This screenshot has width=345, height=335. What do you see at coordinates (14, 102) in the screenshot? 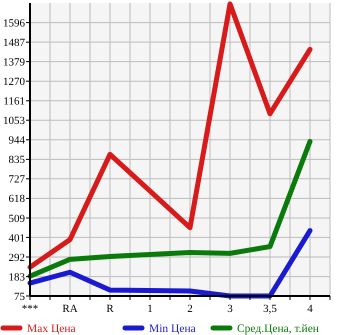
I see `y-tick-label: 1161` at bounding box center [14, 102].